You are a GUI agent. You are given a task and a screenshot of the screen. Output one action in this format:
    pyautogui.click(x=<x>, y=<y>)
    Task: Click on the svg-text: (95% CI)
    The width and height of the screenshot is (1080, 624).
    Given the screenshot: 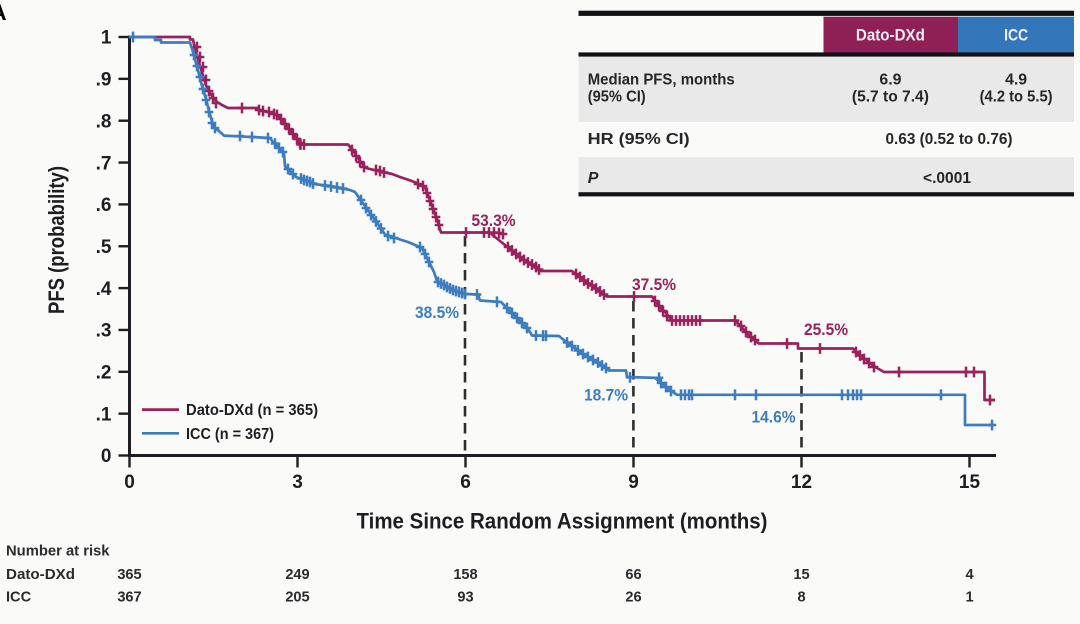 What is the action you would take?
    pyautogui.click(x=617, y=97)
    